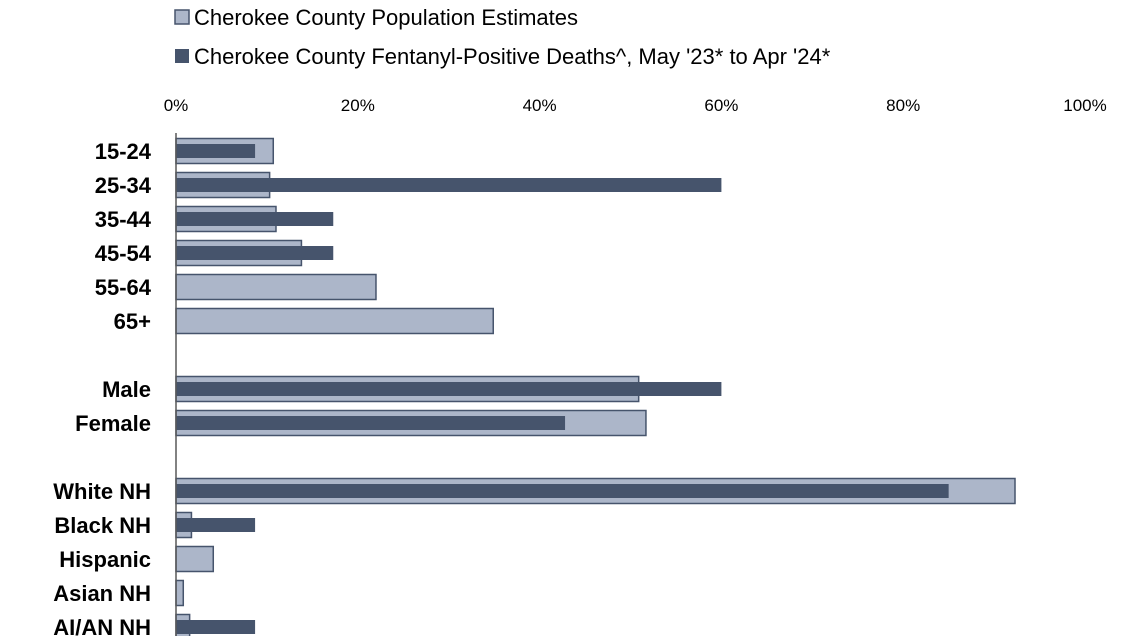 Image resolution: width=1133 pixels, height=636 pixels. Describe the element at coordinates (182, 56) in the screenshot. I see `legend-swatch-deaths` at that location.